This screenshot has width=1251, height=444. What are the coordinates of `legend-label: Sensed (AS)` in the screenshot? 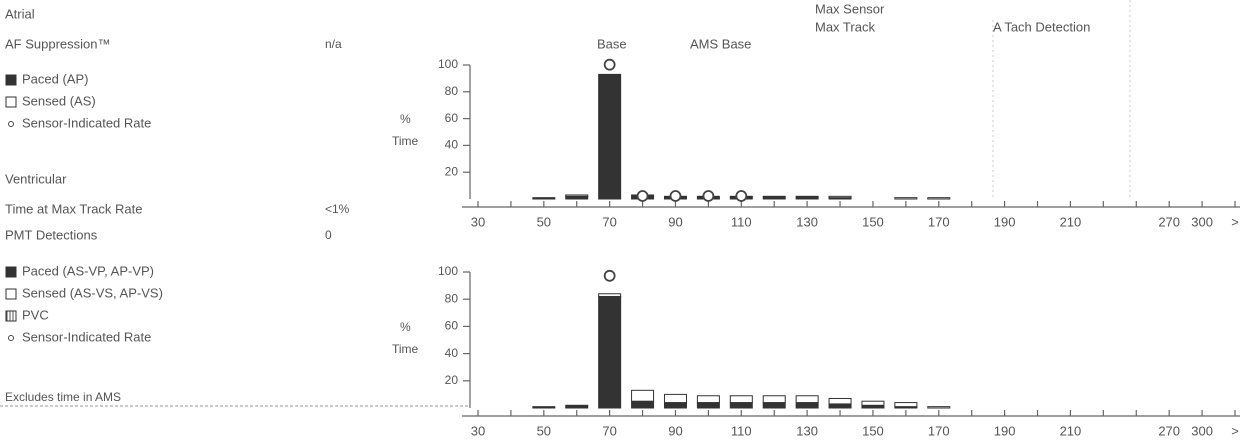 It's located at (59, 100).